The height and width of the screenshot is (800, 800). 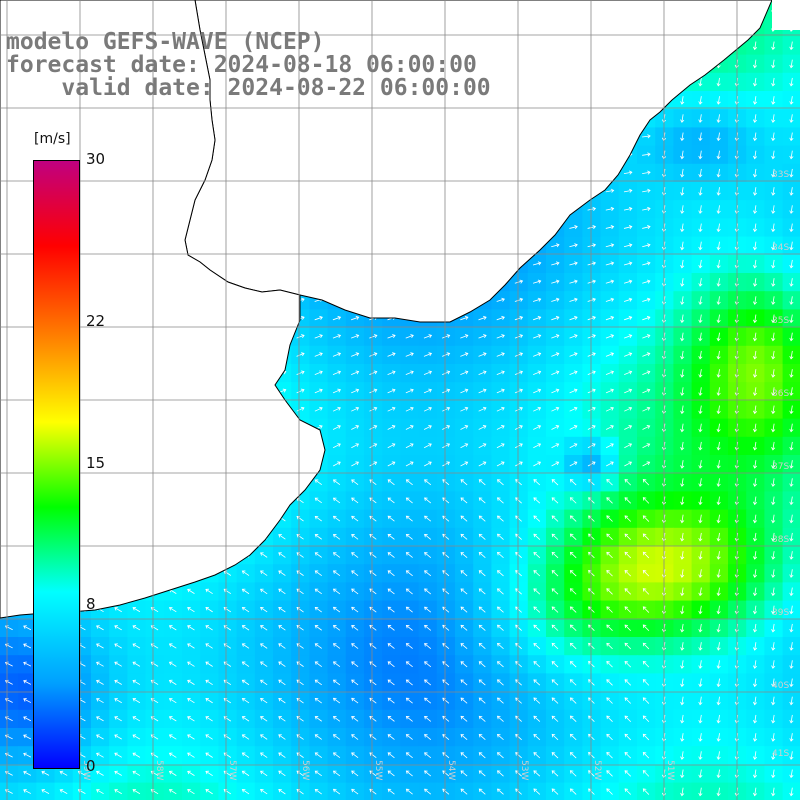 I want to click on lat-label: 36S, so click(x=780, y=394).